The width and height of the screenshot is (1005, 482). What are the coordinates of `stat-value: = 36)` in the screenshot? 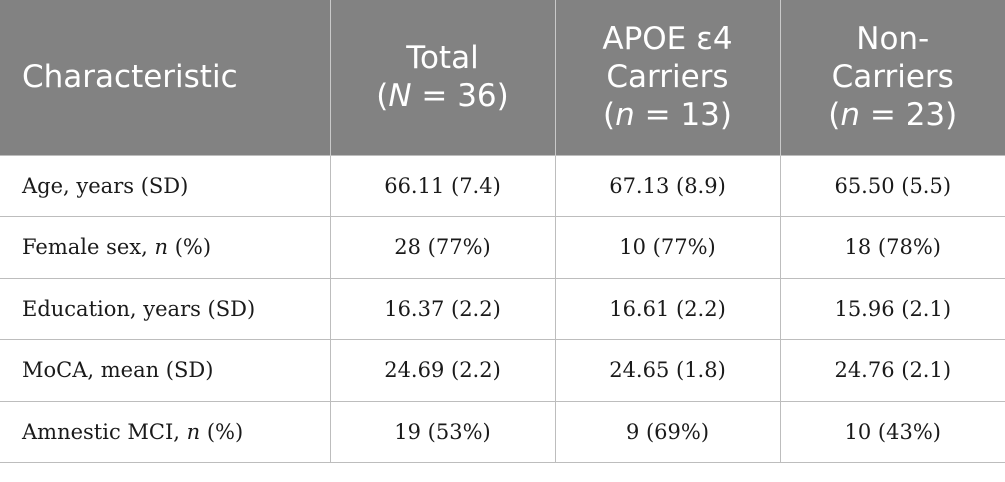 It's located at (460, 96).